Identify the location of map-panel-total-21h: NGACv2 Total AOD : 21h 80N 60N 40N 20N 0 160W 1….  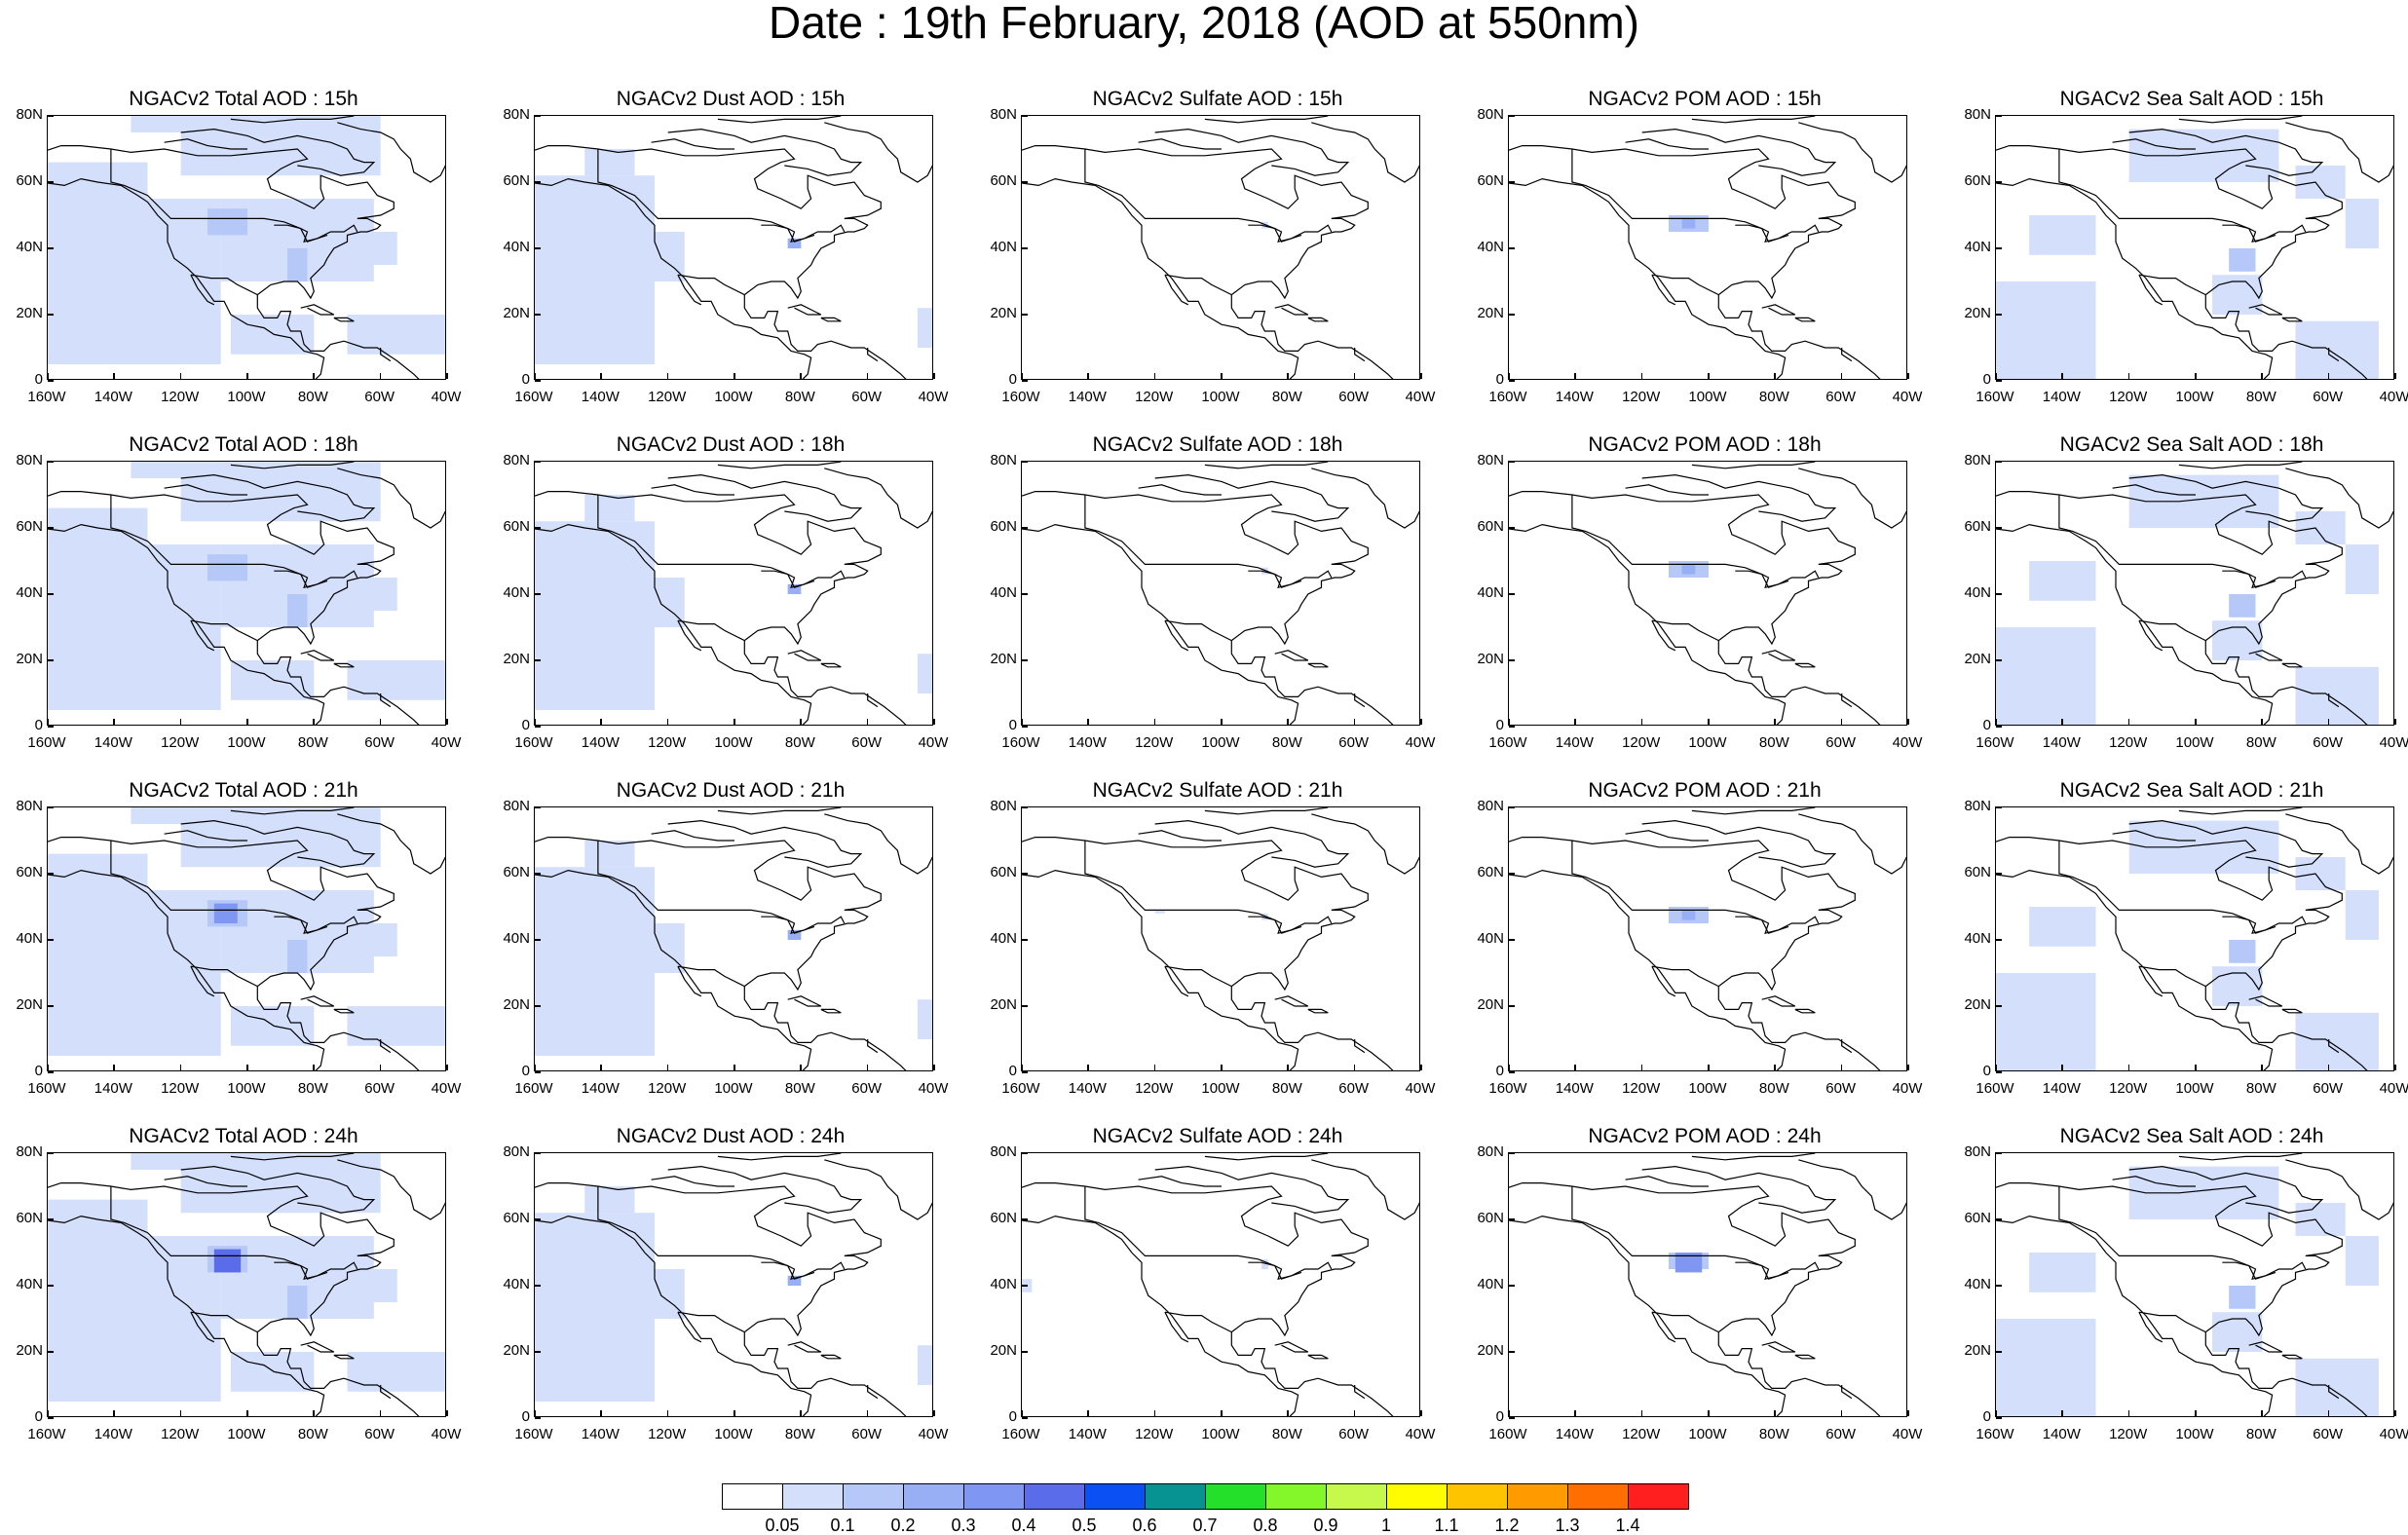
(243, 947).